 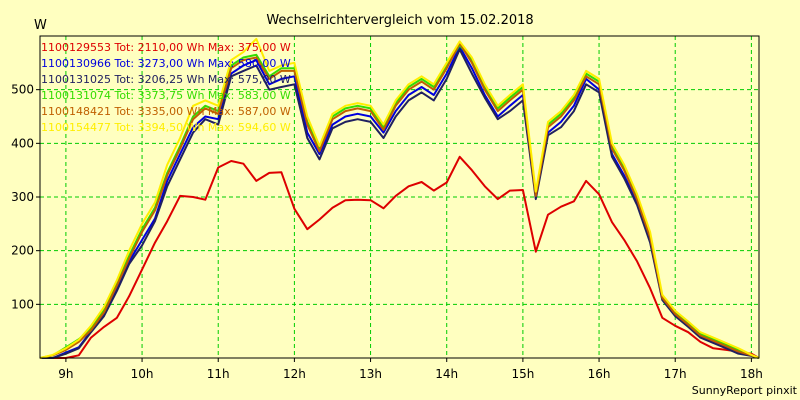 What do you see at coordinates (22, 251) in the screenshot?
I see `y-tick-label: 200` at bounding box center [22, 251].